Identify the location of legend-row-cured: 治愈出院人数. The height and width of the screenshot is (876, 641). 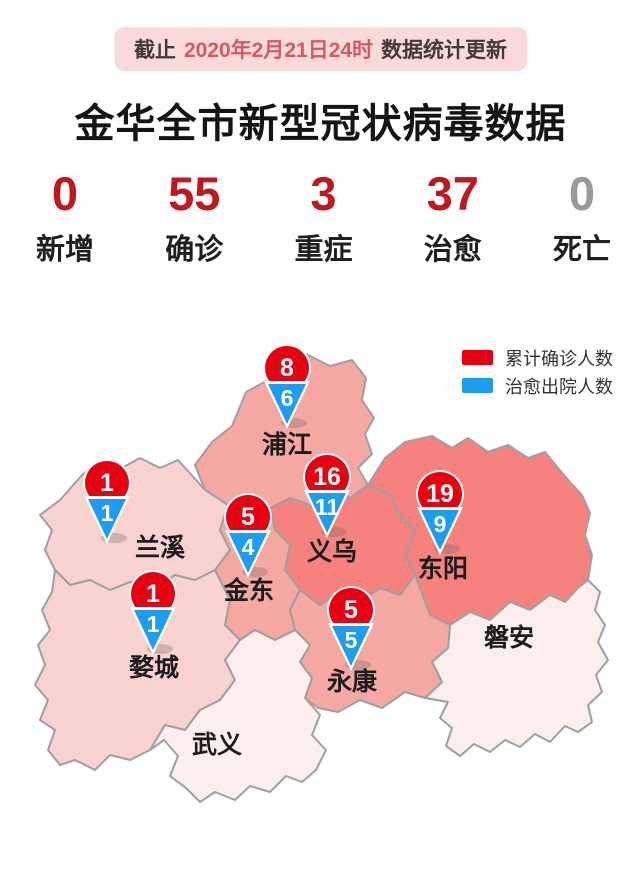
(537, 385).